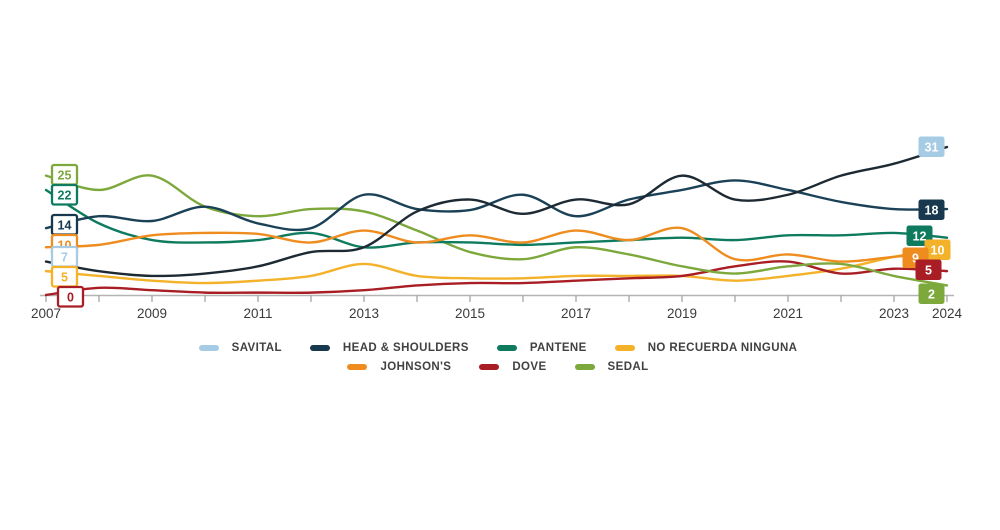 The image size is (1000, 530). I want to click on end-value-label-savital: 31, so click(932, 147).